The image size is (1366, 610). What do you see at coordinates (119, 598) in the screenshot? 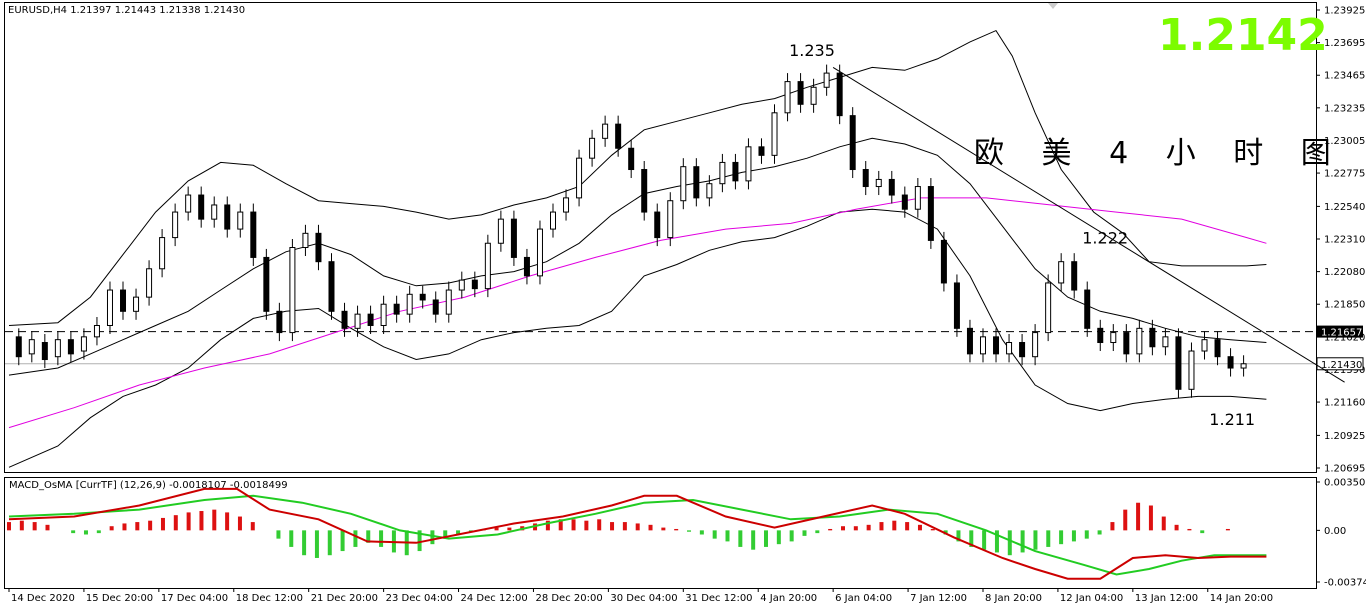
I see `time-tick-label: 15 Dec 20:00` at bounding box center [119, 598].